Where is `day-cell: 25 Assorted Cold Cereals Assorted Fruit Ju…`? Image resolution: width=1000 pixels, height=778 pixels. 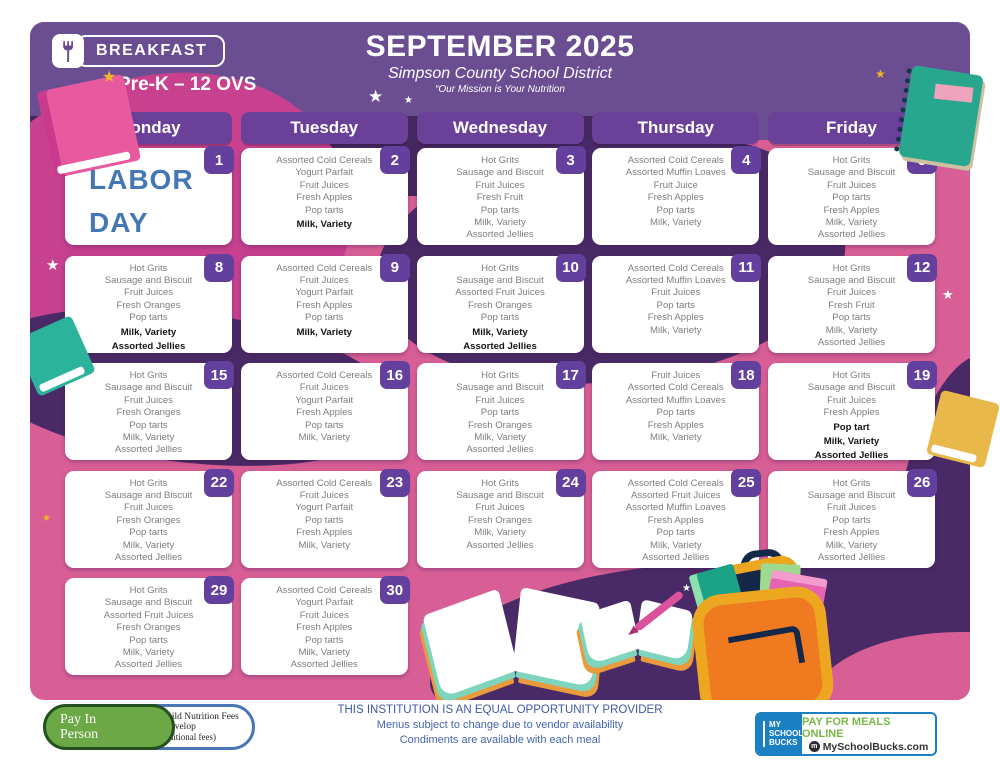
day-cell: 25 Assorted Cold Cereals Assorted Fruit Ju… is located at coordinates (677, 518).